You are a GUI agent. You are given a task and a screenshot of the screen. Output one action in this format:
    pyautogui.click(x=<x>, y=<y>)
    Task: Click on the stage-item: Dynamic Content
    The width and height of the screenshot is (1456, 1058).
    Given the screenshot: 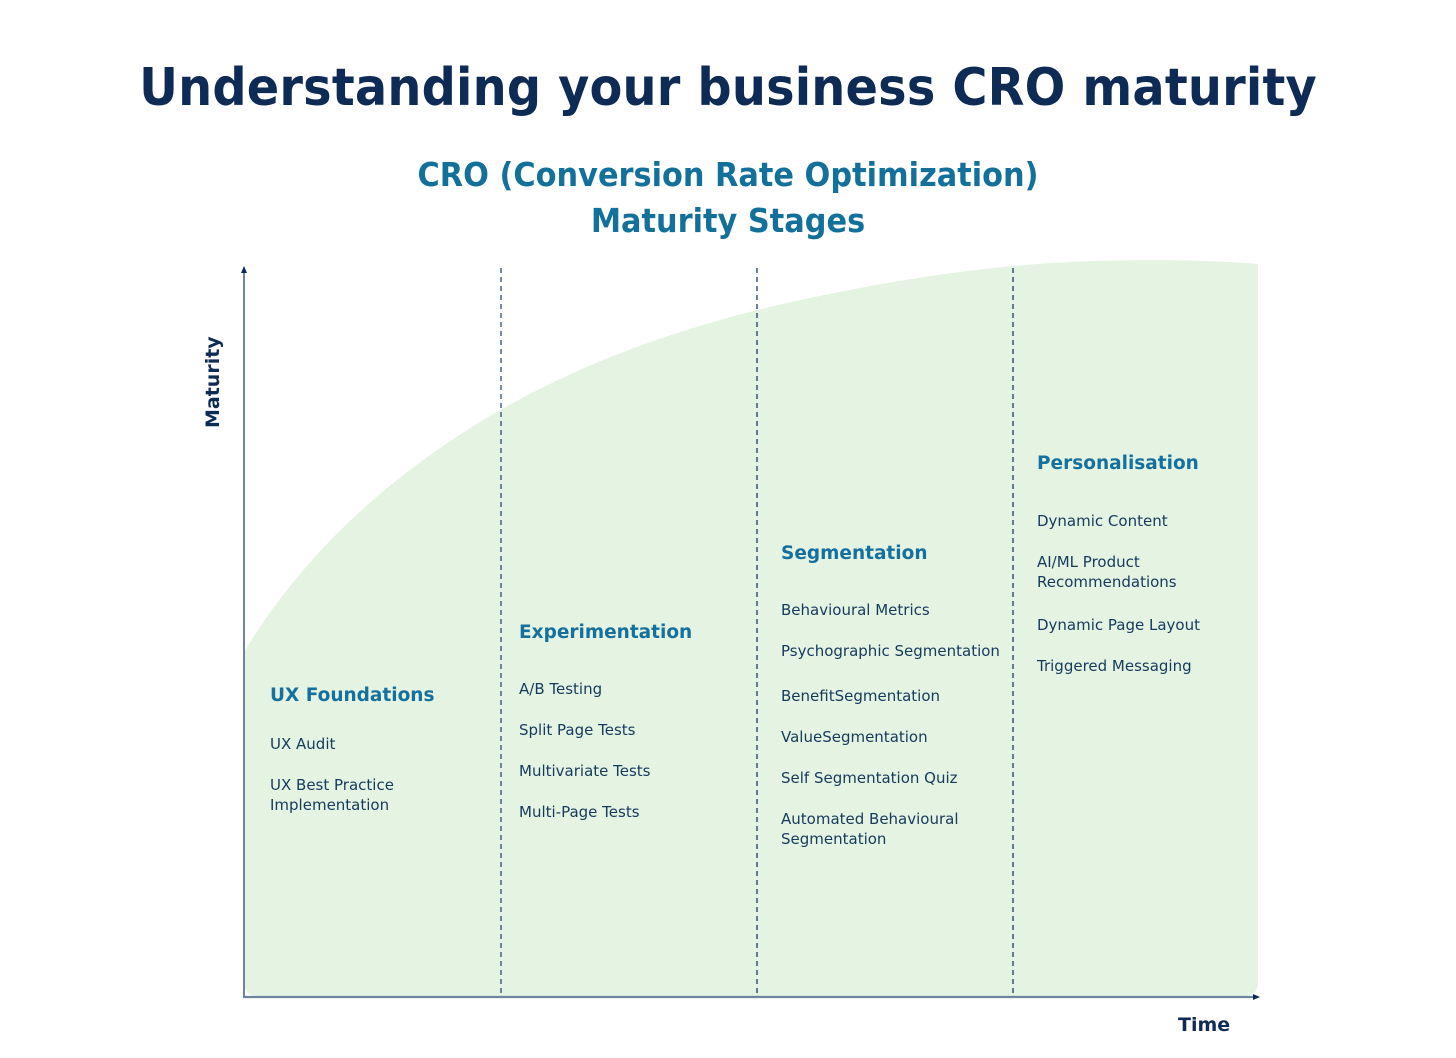 What is the action you would take?
    pyautogui.click(x=1102, y=521)
    